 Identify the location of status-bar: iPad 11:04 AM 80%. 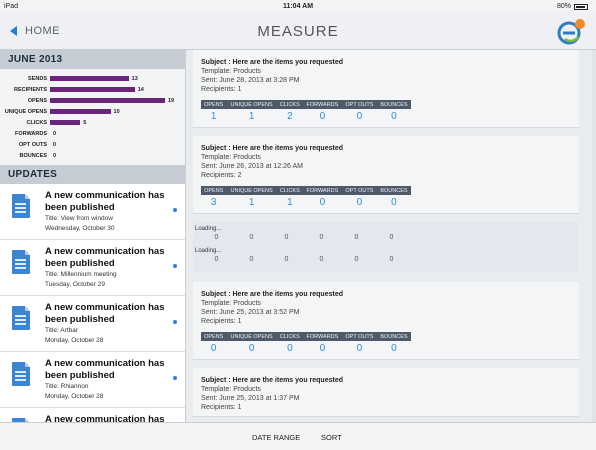
(298, 7).